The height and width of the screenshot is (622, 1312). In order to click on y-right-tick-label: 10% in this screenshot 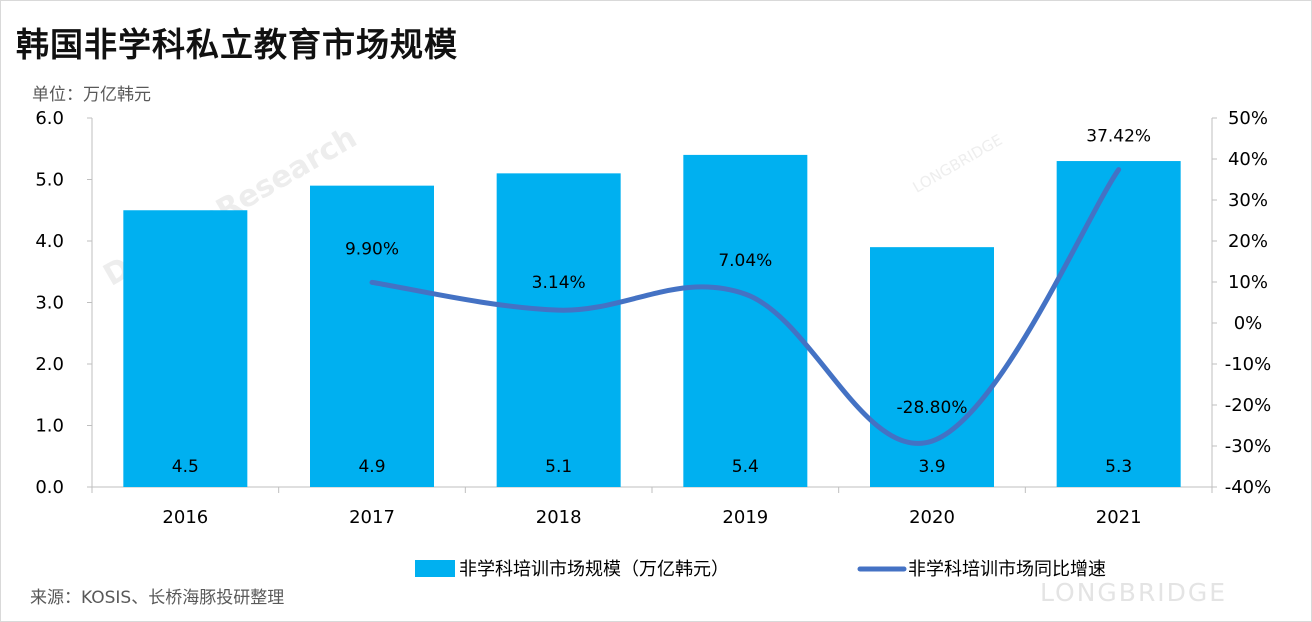, I will do `click(1248, 282)`.